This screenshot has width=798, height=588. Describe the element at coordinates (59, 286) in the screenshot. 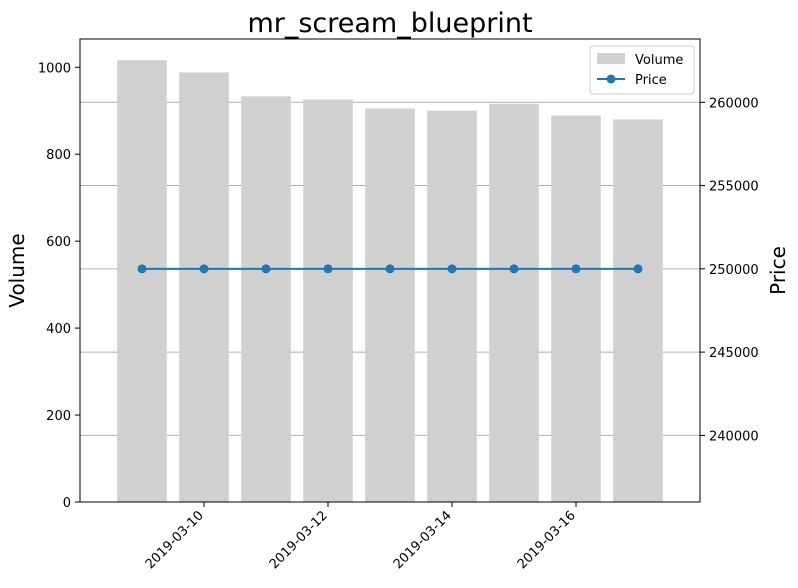

I see `left-axis: 0 200 400 600 800 1000` at that location.